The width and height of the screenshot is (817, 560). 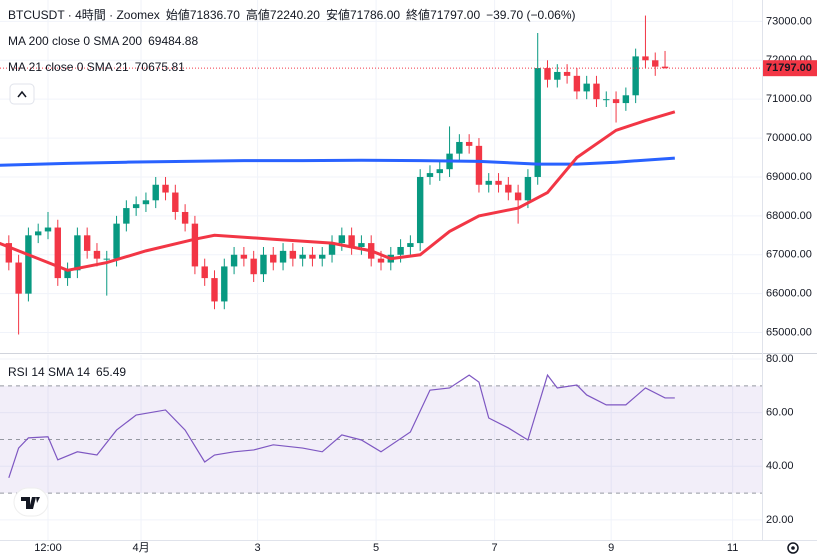 I want to click on logo-mark, so click(x=30, y=503).